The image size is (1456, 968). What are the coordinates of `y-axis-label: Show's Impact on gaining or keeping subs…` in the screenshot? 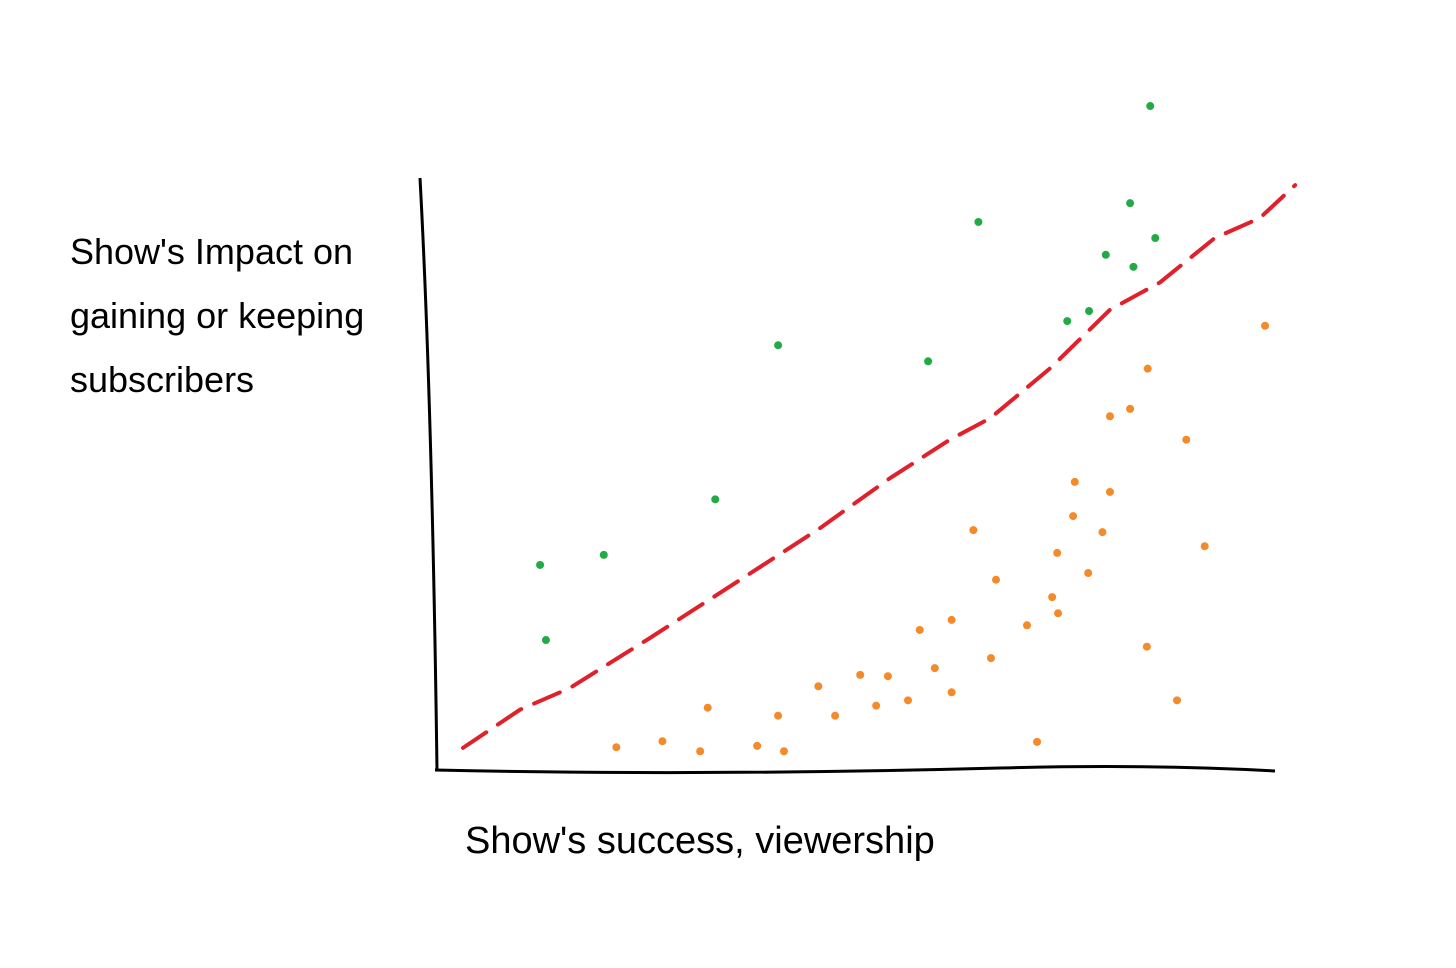 It's located at (217, 315).